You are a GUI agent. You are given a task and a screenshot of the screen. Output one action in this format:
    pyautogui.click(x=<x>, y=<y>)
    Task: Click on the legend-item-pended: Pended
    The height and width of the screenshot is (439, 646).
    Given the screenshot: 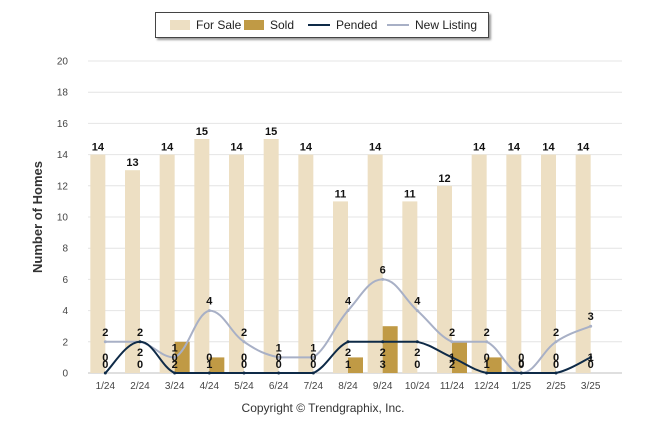 What is the action you would take?
    pyautogui.click(x=342, y=25)
    